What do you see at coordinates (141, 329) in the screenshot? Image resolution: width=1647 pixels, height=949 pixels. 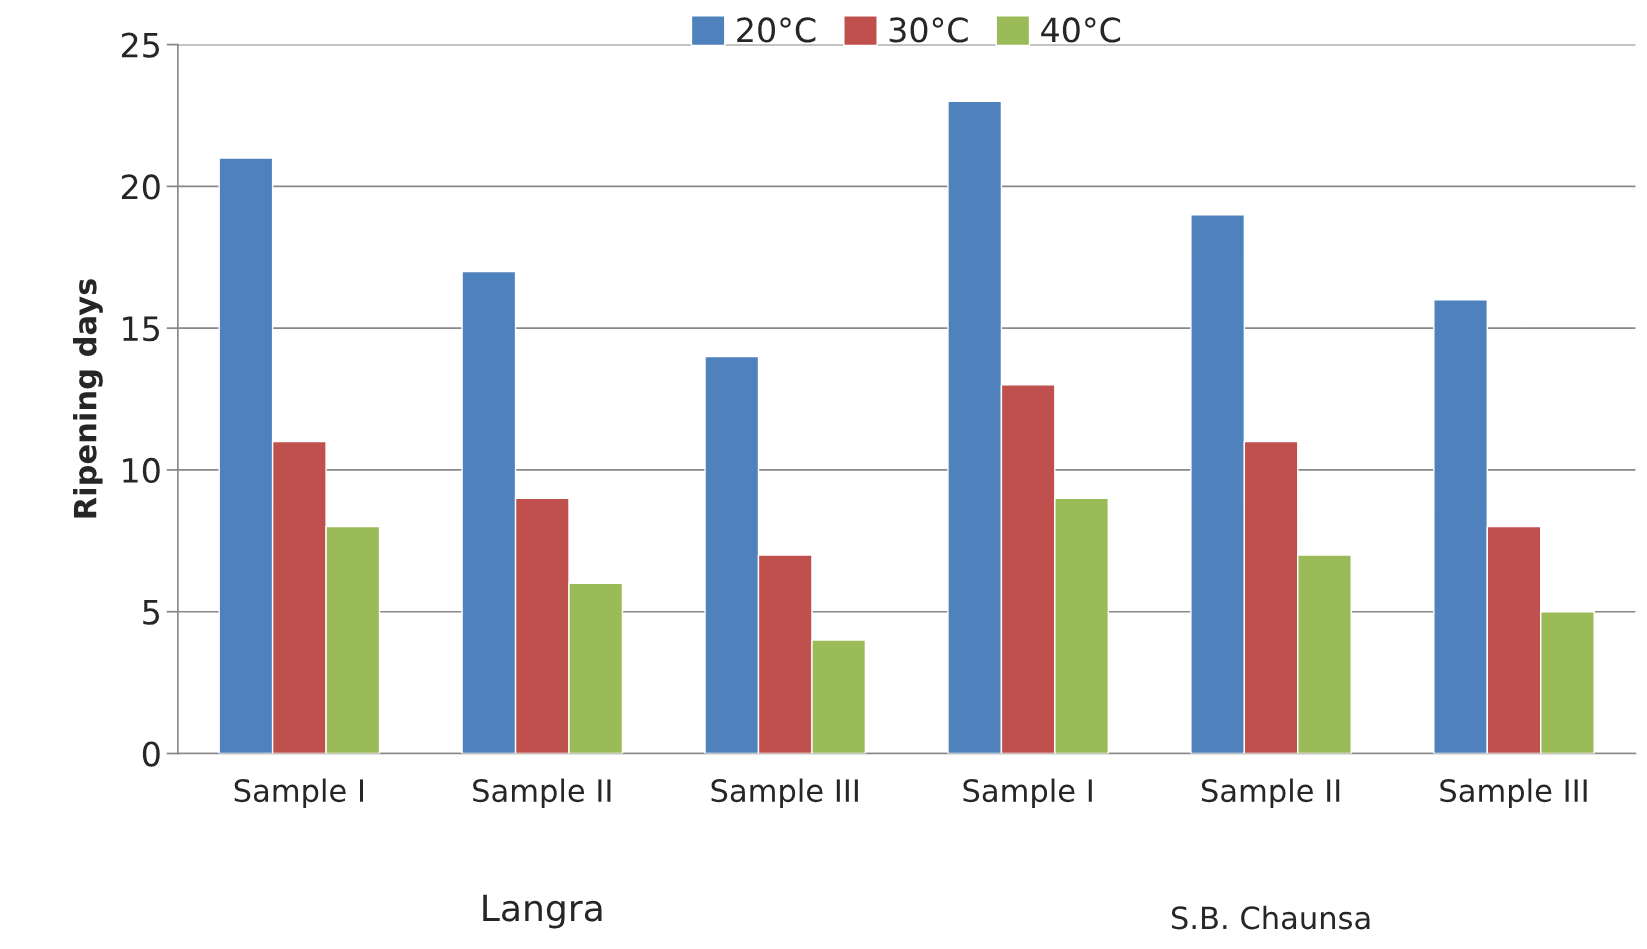 I see `y-tick-label: 15` at bounding box center [141, 329].